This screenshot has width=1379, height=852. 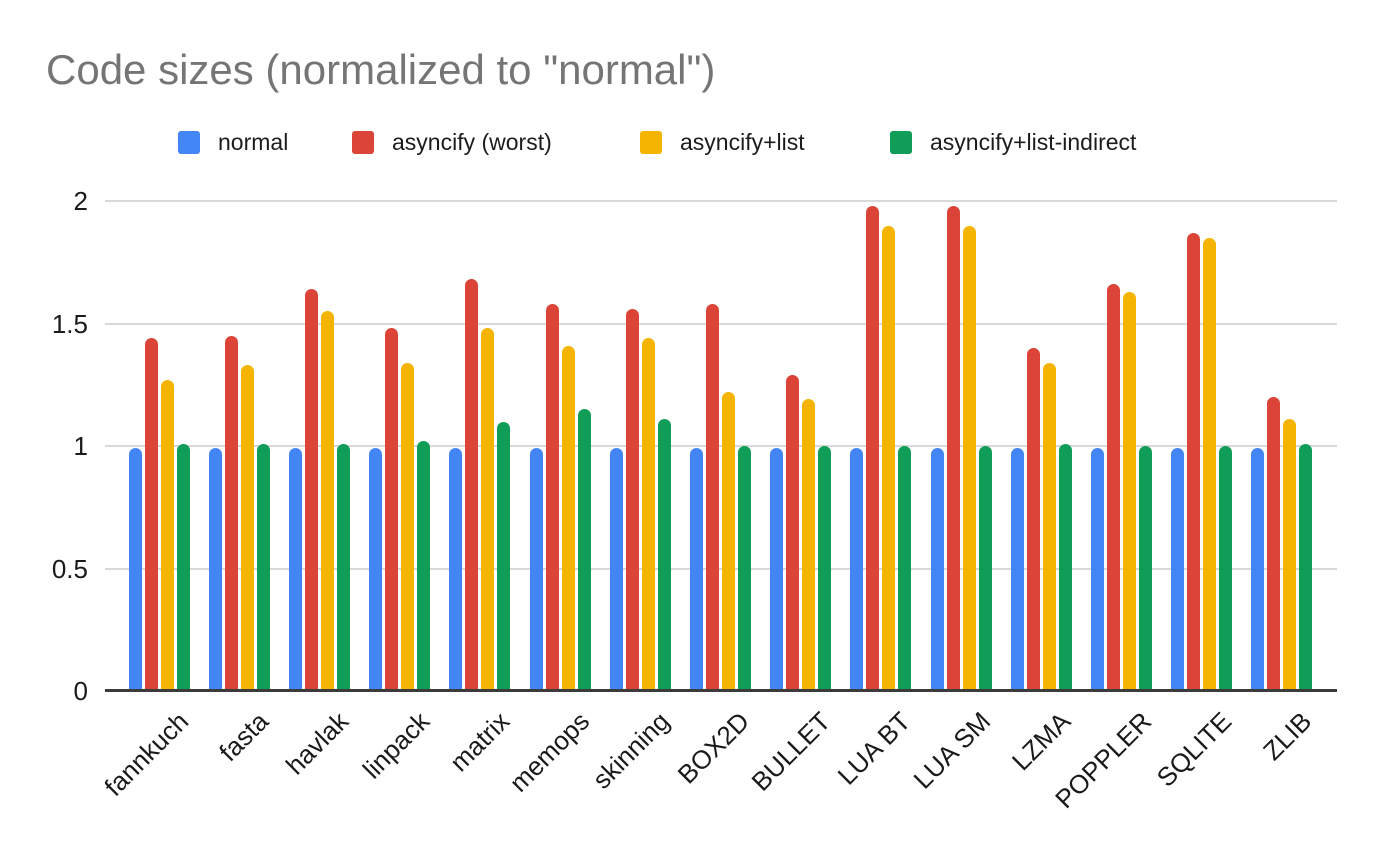 I want to click on bar-asyncify-list-indirect-poppler, so click(x=1146, y=568).